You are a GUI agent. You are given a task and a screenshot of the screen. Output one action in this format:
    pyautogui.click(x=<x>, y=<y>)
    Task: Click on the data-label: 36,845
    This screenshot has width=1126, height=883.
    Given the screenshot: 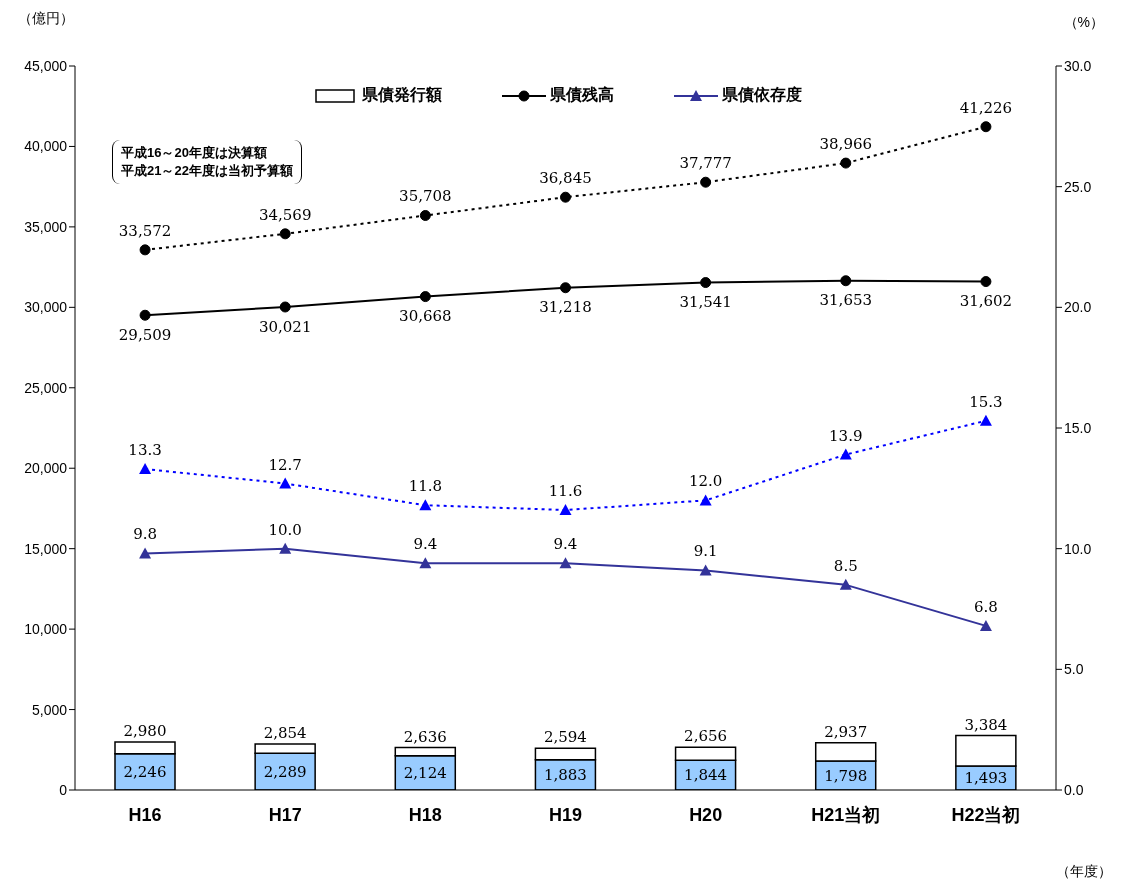 What is the action you would take?
    pyautogui.click(x=565, y=178)
    